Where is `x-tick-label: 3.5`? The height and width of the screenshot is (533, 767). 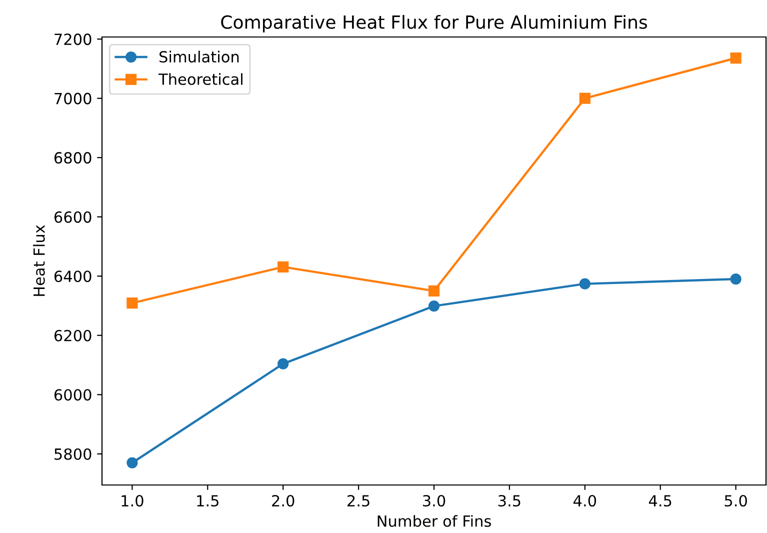 x-tick-label: 3.5 is located at coordinates (509, 500).